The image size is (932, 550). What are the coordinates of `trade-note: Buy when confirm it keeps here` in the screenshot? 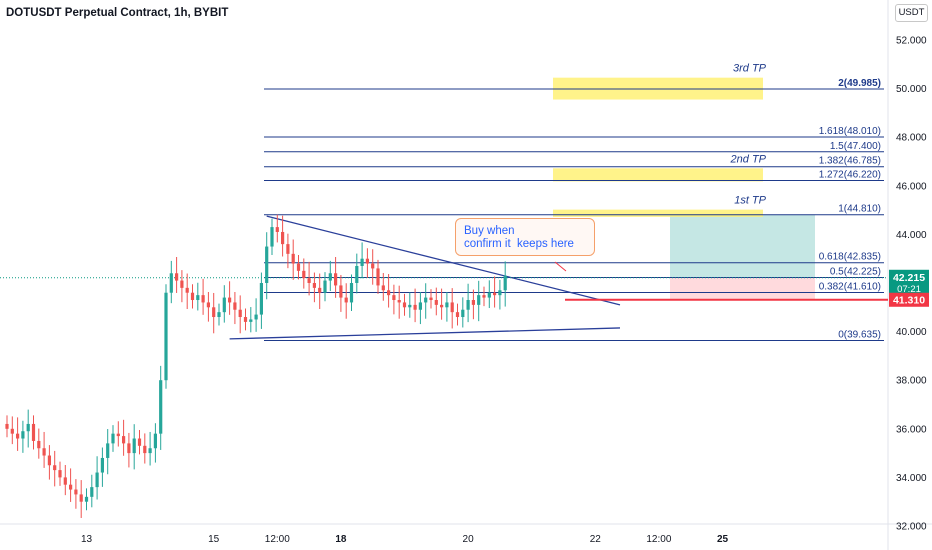 It's located at (525, 237).